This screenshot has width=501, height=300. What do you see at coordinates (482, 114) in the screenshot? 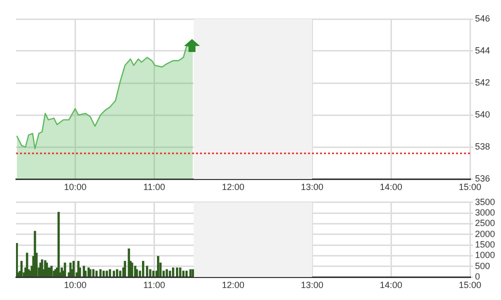
I see `y-tick-label: 540` at bounding box center [482, 114].